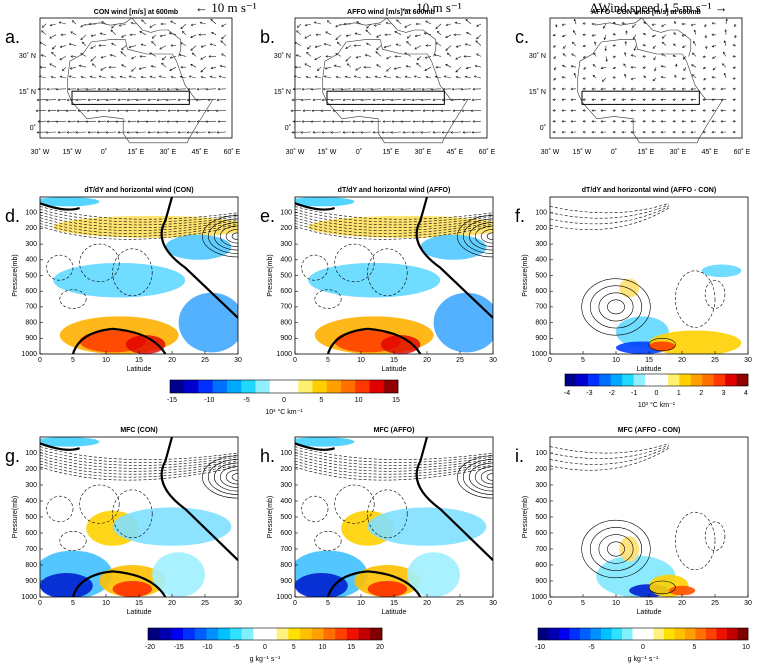  I want to click on x-tick-label: 20, so click(682, 603).